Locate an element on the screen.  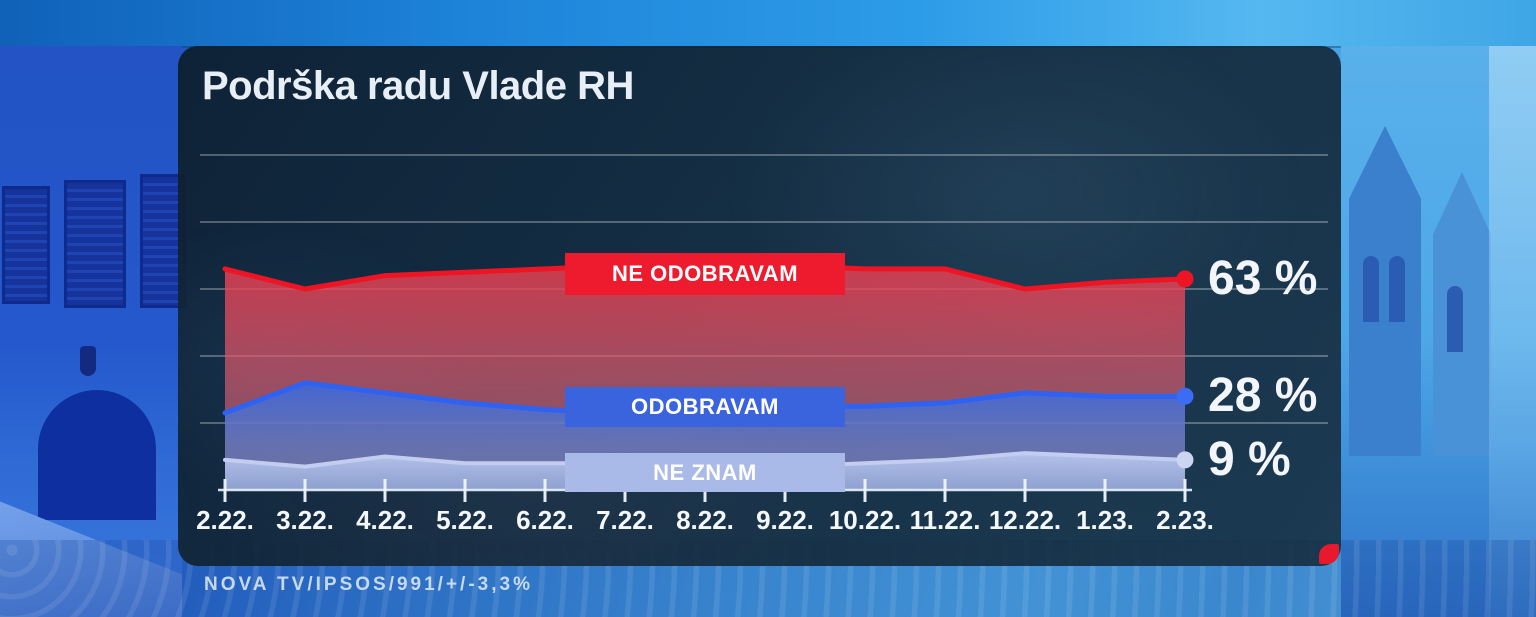
building-archway is located at coordinates (97, 455).